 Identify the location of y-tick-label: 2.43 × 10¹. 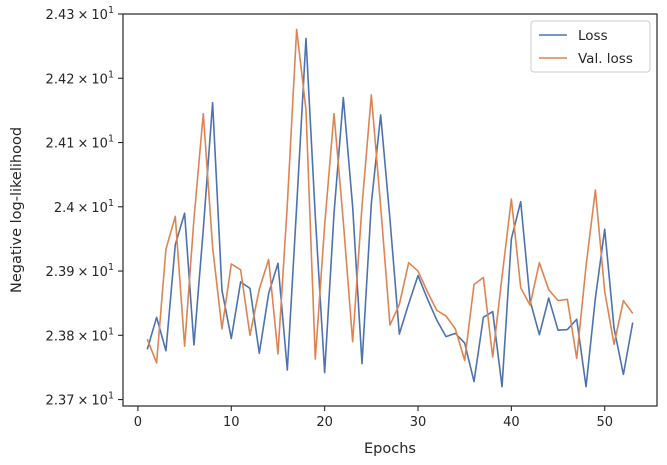
(80, 14).